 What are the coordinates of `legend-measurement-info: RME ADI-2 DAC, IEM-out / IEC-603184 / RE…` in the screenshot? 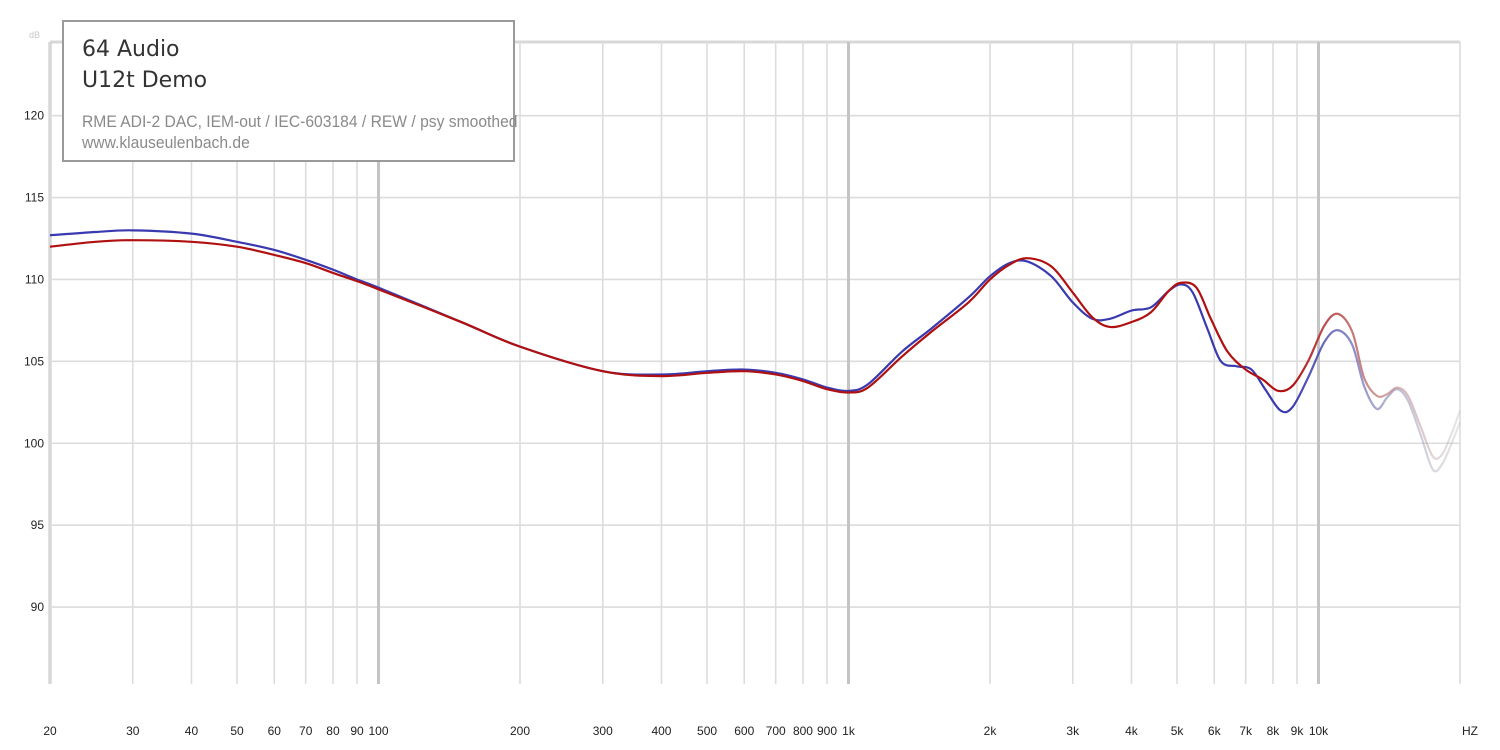 It's located at (300, 121).